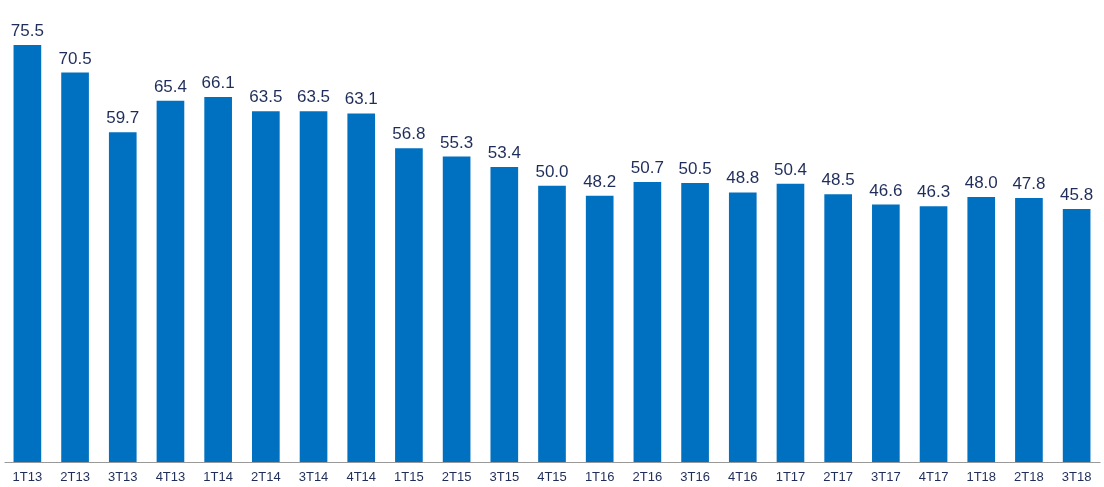 The height and width of the screenshot is (487, 1104). Describe the element at coordinates (504, 476) in the screenshot. I see `x-tick-label: 3T15` at that location.